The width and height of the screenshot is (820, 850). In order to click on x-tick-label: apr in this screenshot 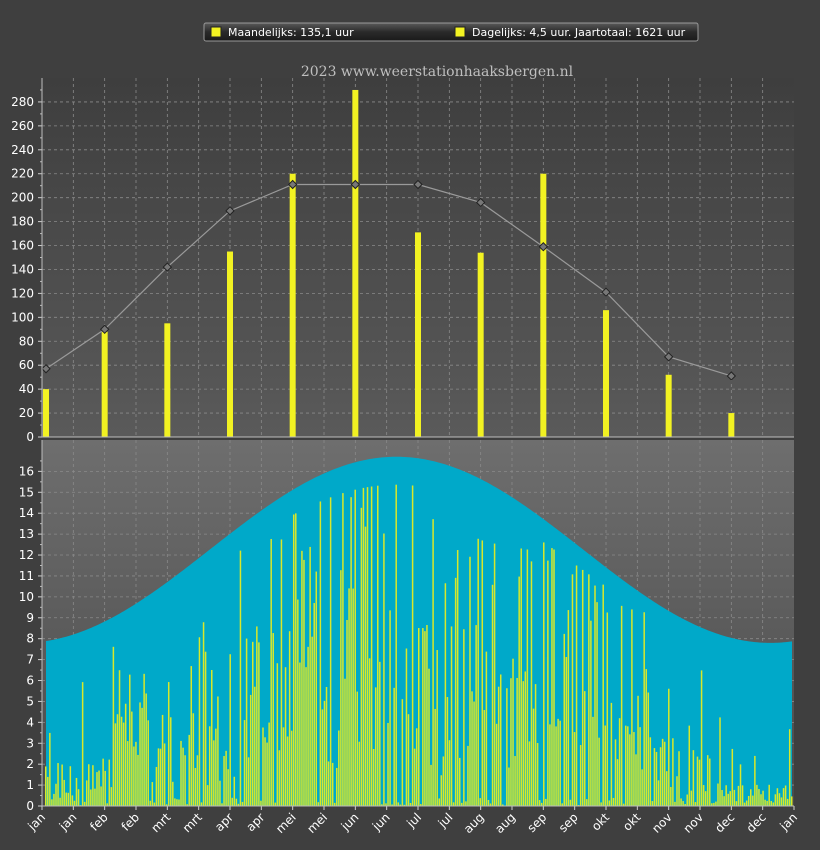, I will do `click(224, 822)`.